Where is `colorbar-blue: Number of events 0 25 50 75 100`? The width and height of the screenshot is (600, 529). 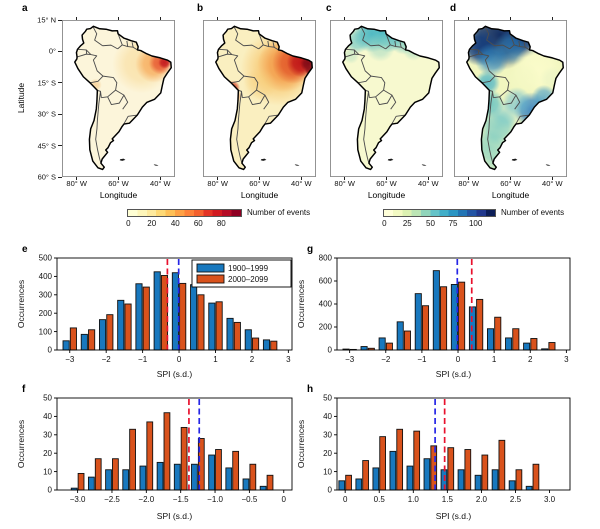
colorbar-blue: Number of events 0 25 50 75 100 is located at coordinates (473, 218).